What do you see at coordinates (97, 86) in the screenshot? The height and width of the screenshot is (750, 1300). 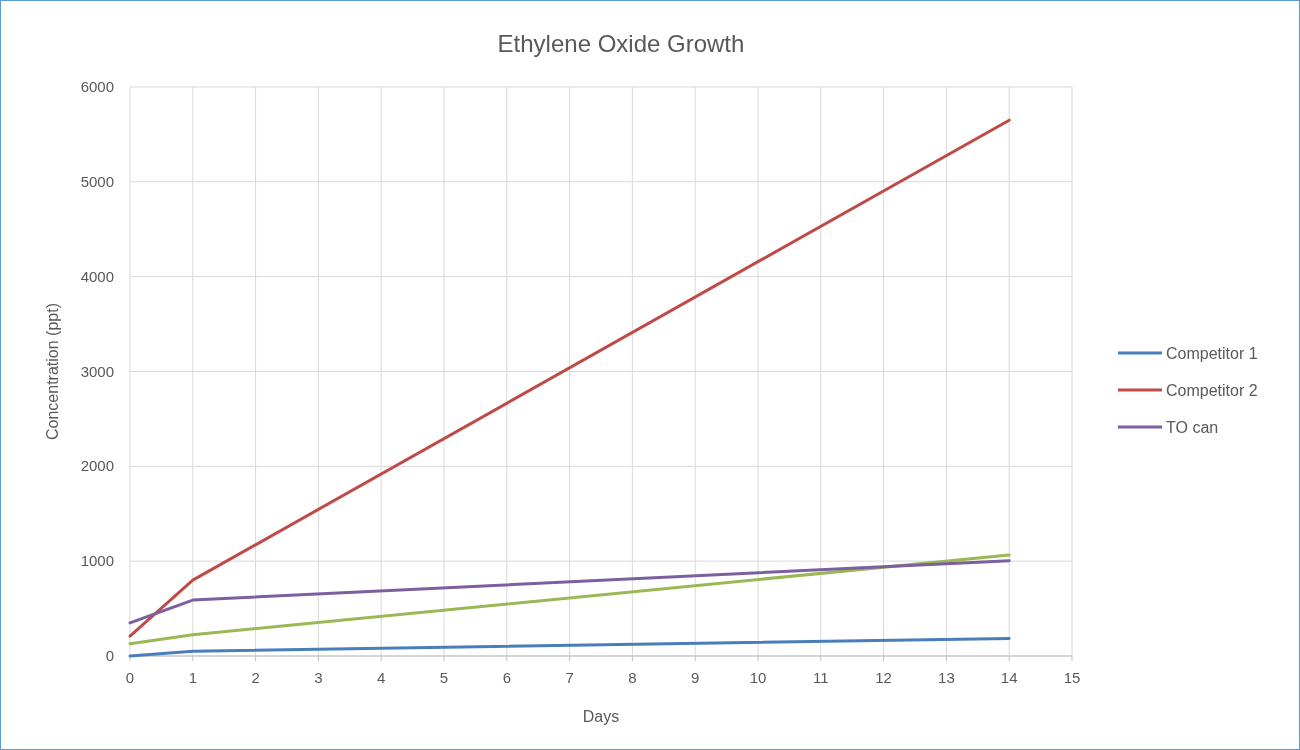 I see `y-tick-label: 6000` at bounding box center [97, 86].